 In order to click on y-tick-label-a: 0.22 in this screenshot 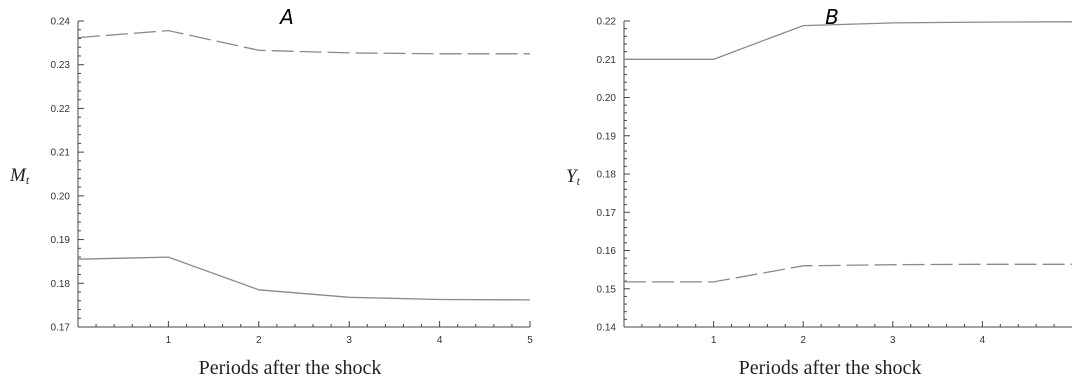, I will do `click(61, 109)`.